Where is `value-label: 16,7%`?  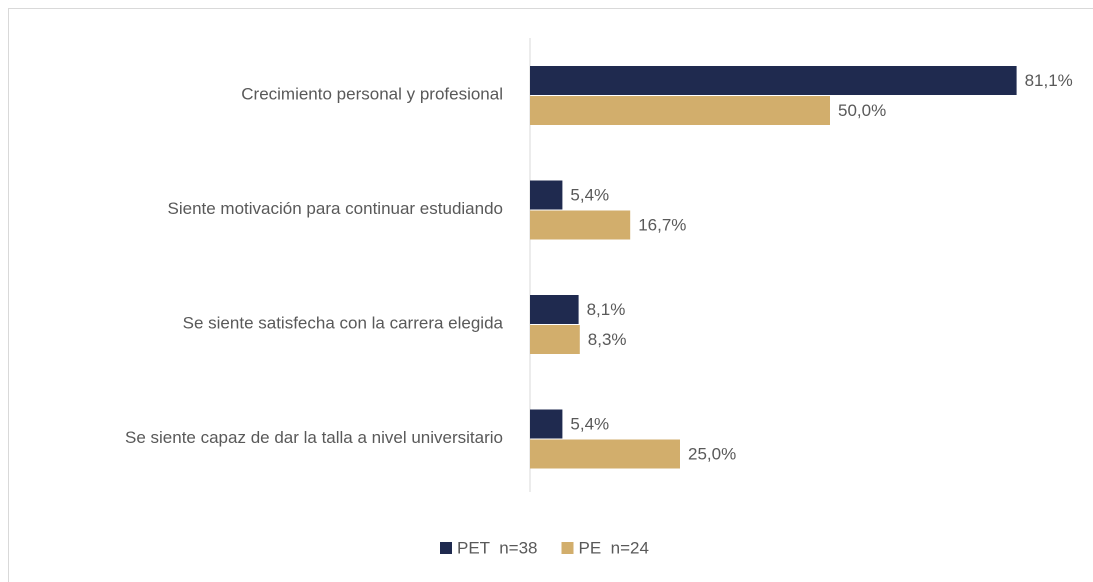 value-label: 16,7% is located at coordinates (662, 224).